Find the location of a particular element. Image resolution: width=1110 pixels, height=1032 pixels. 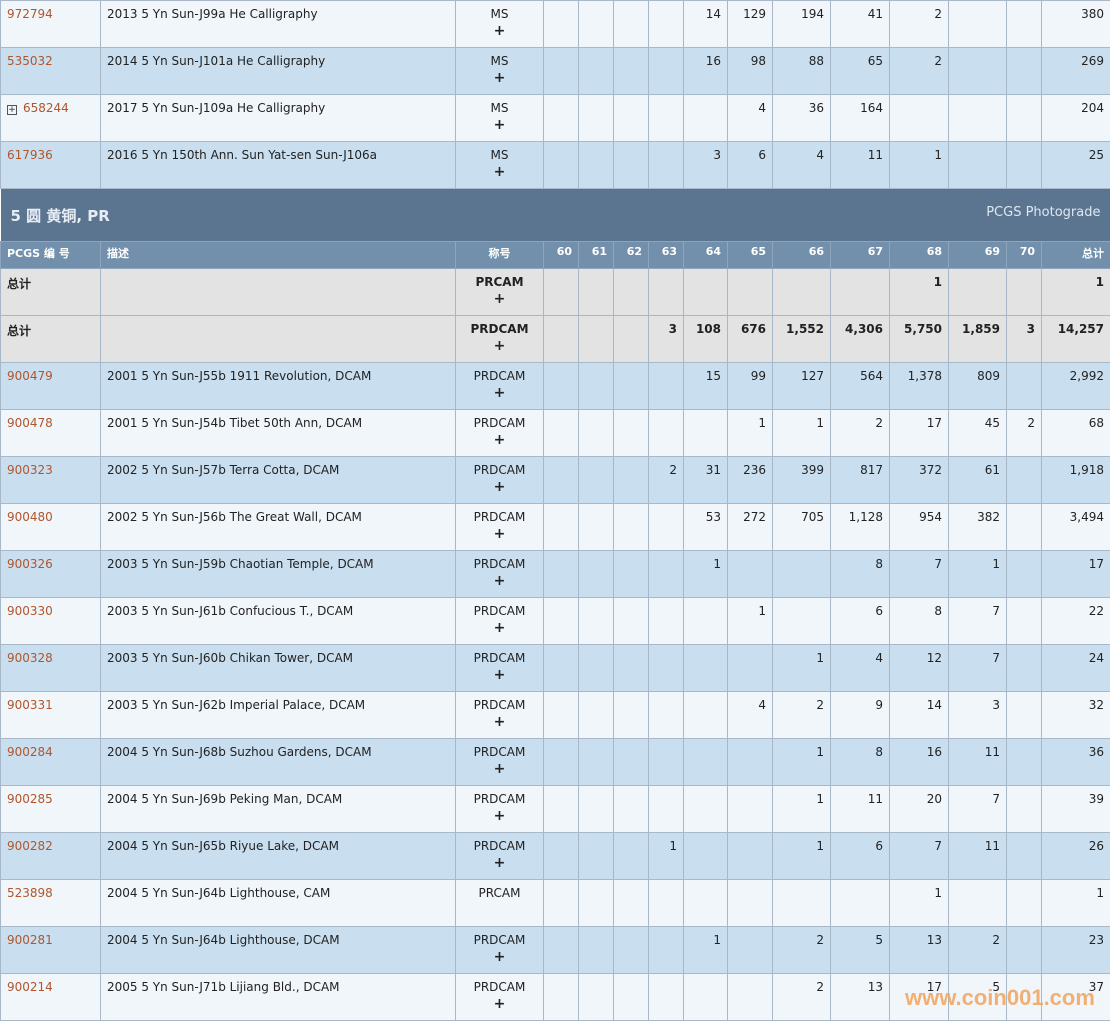

col-grade-67: 67 is located at coordinates (860, 255).